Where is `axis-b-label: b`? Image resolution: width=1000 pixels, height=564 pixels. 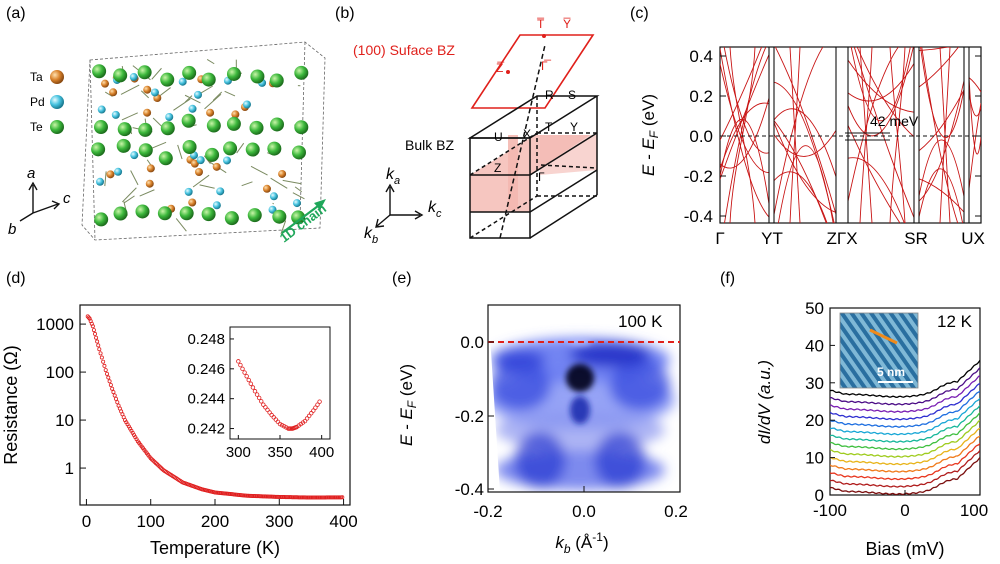
axis-b-label: b is located at coordinates (12, 229).